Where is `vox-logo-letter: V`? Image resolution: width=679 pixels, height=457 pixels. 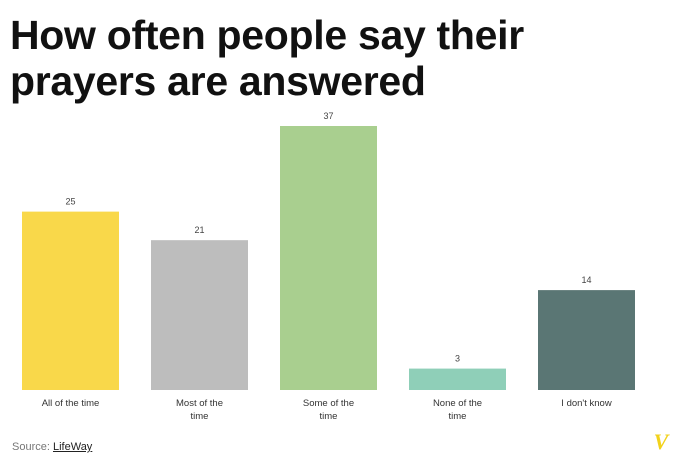
vox-logo-letter: V is located at coordinates (662, 441).